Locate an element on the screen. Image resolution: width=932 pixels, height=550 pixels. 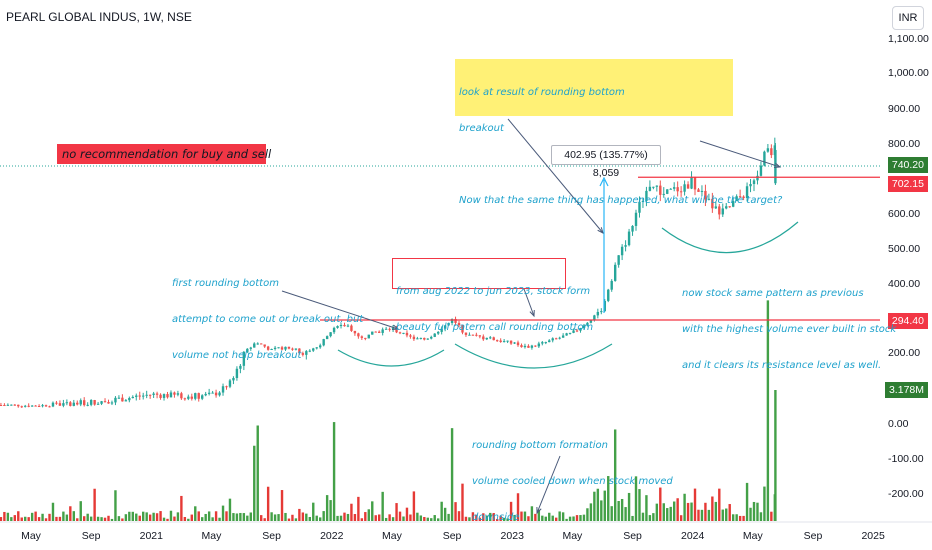
volume-note-line: rounding bottom formation is located at coordinates (540, 445).